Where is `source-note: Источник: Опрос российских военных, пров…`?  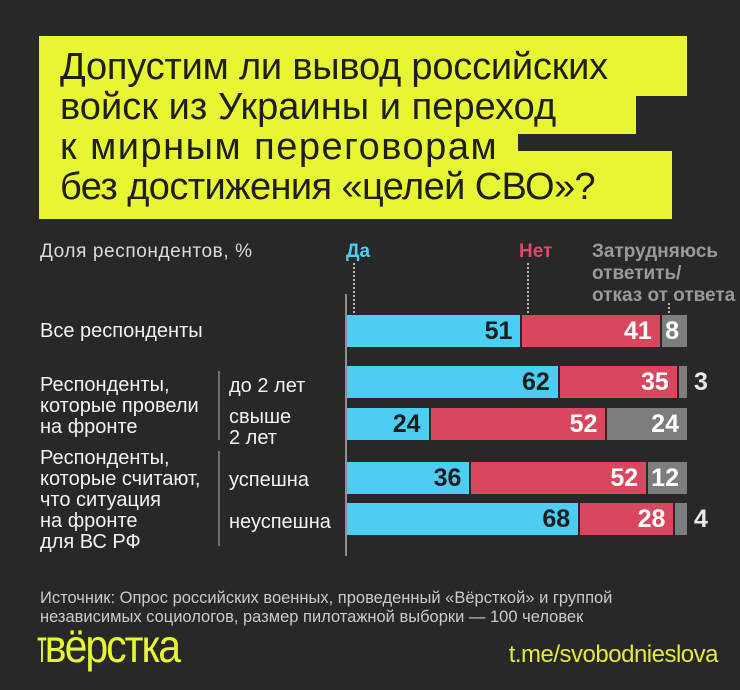
source-note: Источник: Опрос российских военных, пров… is located at coordinates (326, 607).